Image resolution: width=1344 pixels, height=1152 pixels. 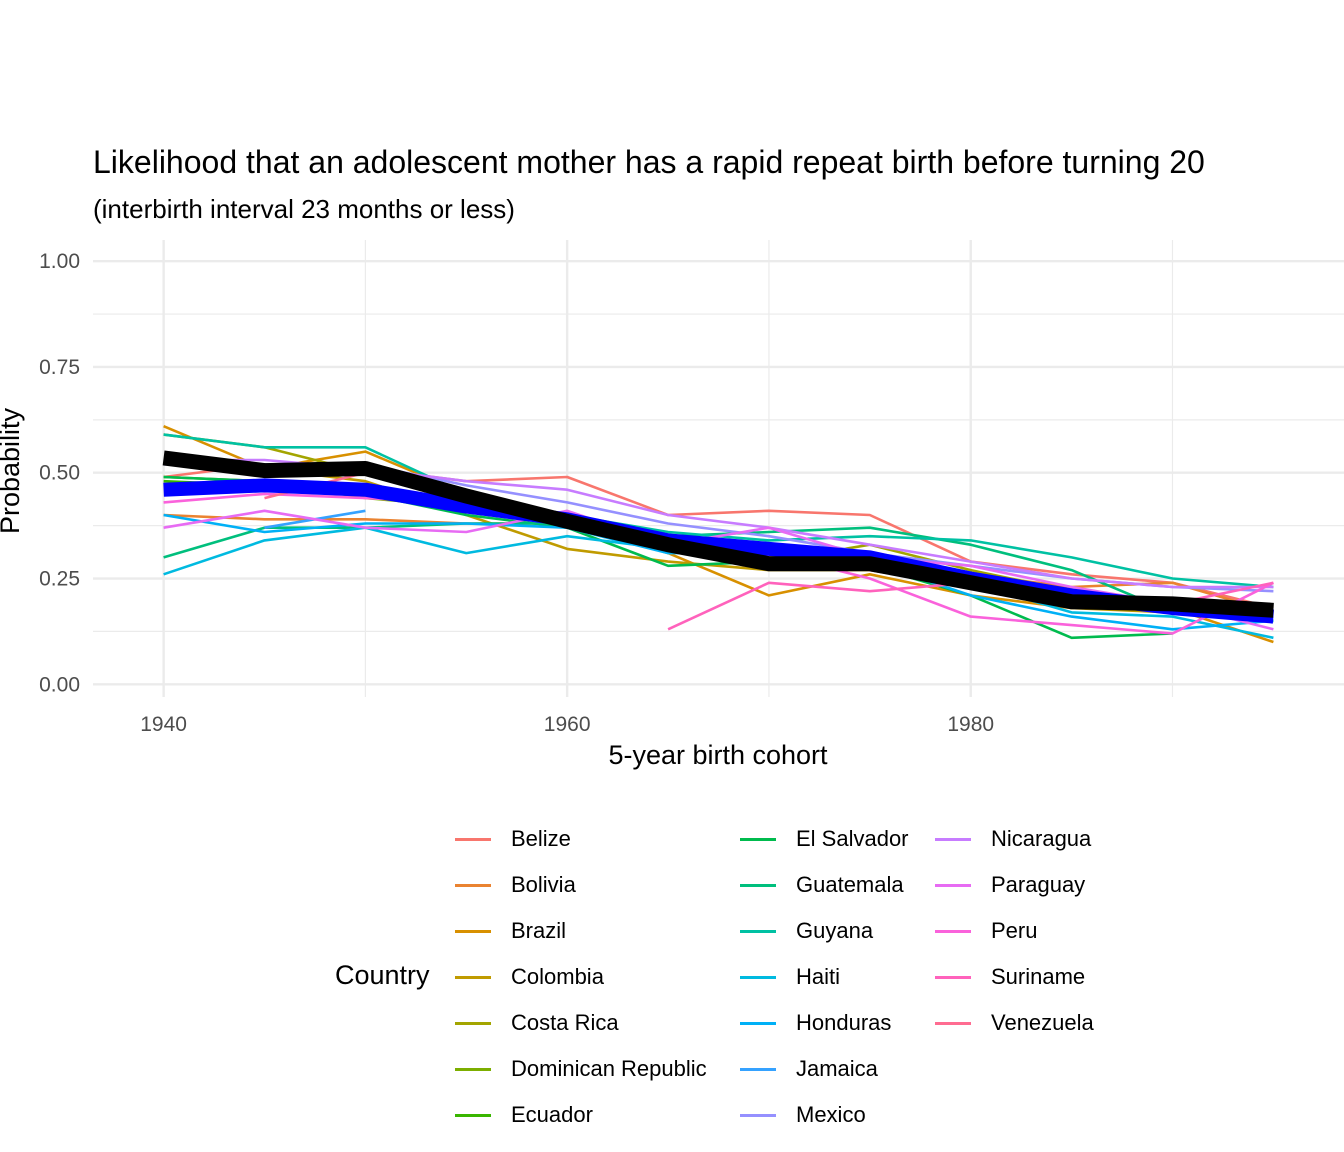 What do you see at coordinates (59, 684) in the screenshot?
I see `y-tick-label: 0.00` at bounding box center [59, 684].